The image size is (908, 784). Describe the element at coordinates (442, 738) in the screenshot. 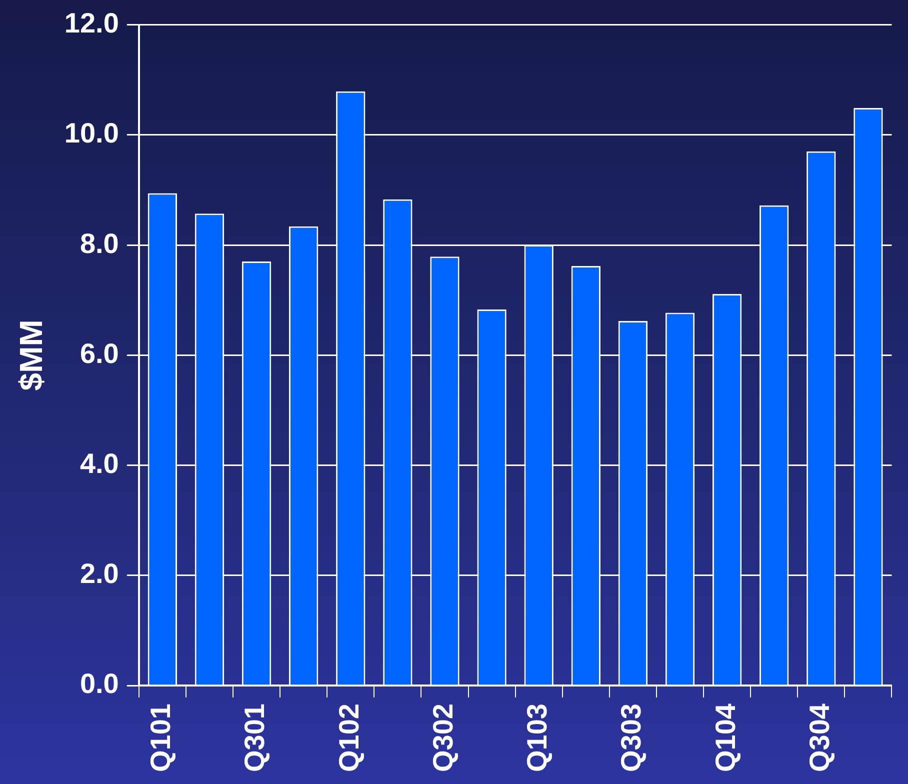

I see `x-tick-label: Q302` at that location.